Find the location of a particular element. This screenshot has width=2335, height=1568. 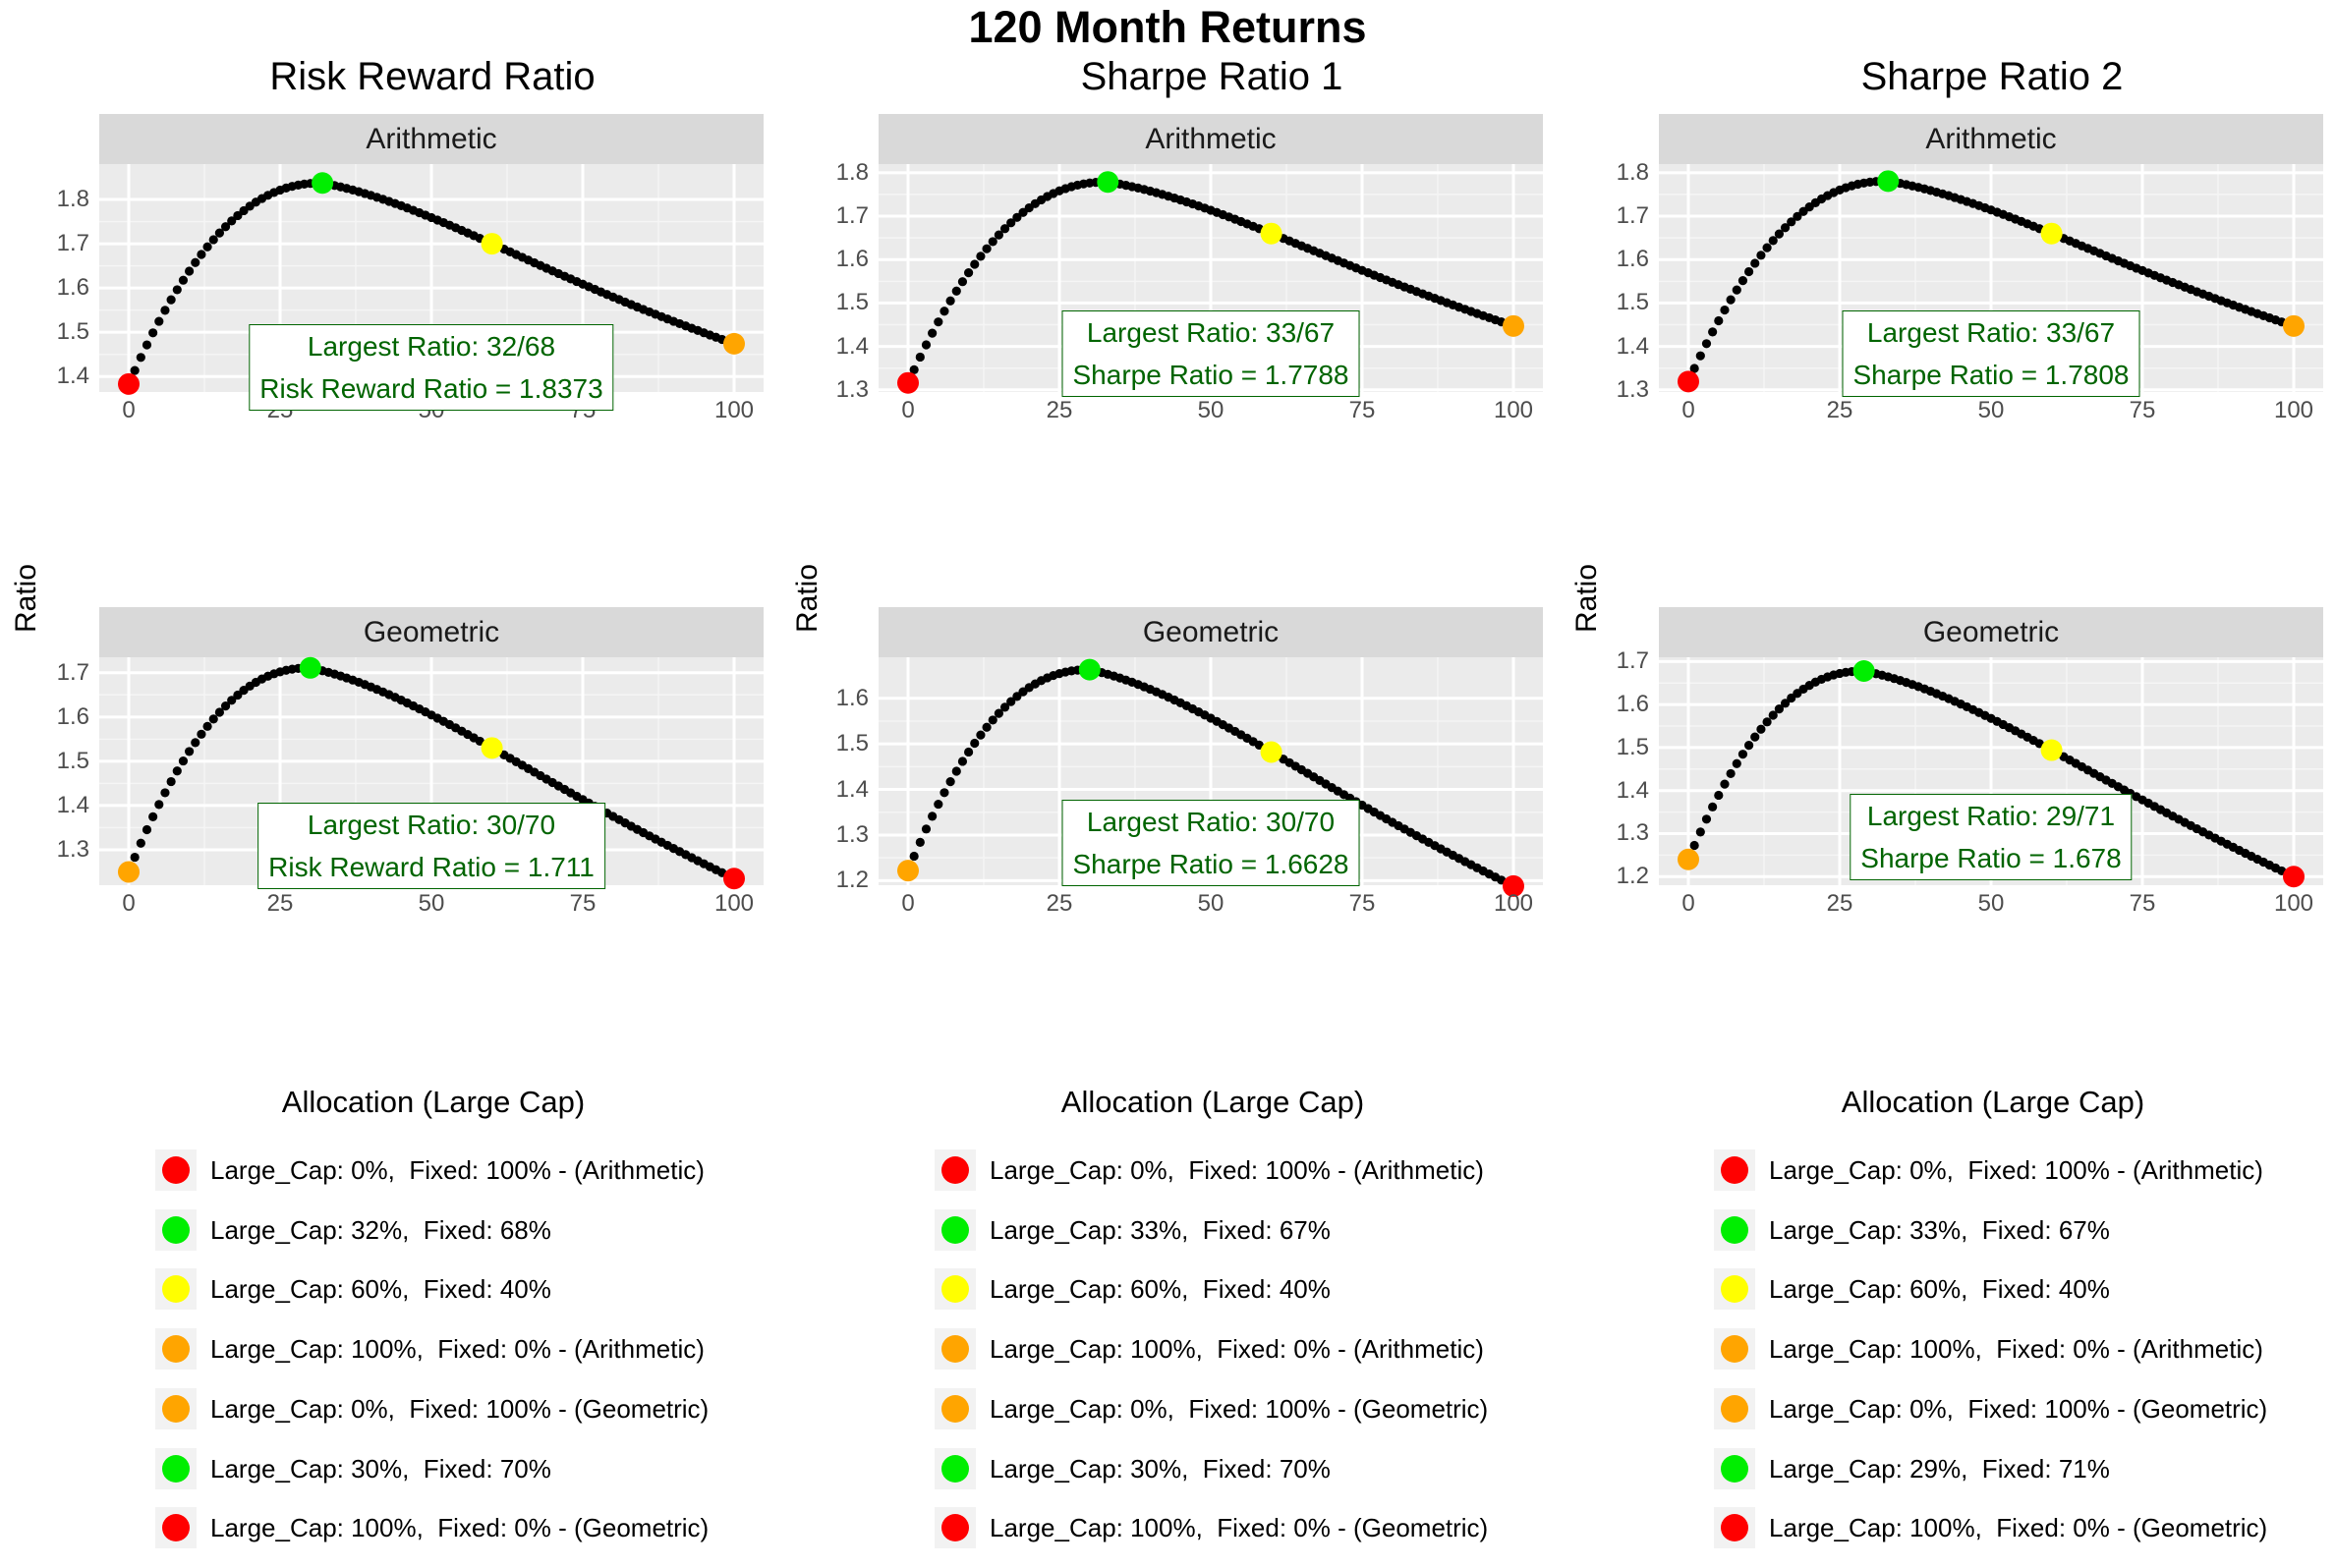

legend-label: Large_Cap: 100%, Fixed: 0% - (Geometric) is located at coordinates (2018, 1528).